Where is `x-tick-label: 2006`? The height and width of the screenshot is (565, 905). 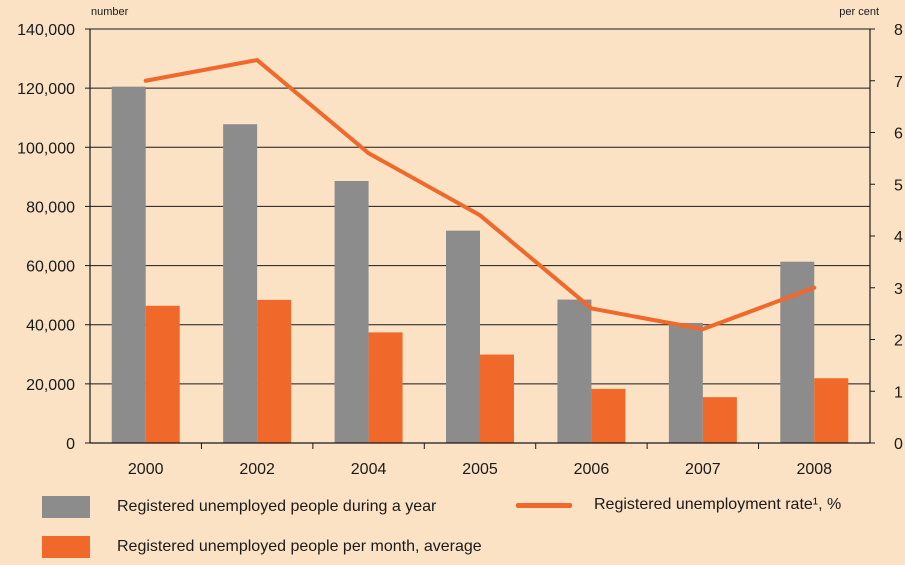 x-tick-label: 2006 is located at coordinates (592, 469).